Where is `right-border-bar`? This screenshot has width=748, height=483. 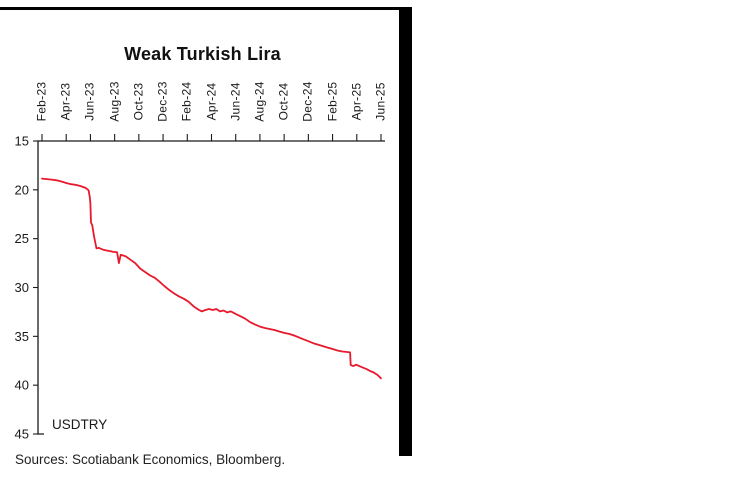 right-border-bar is located at coordinates (405, 231).